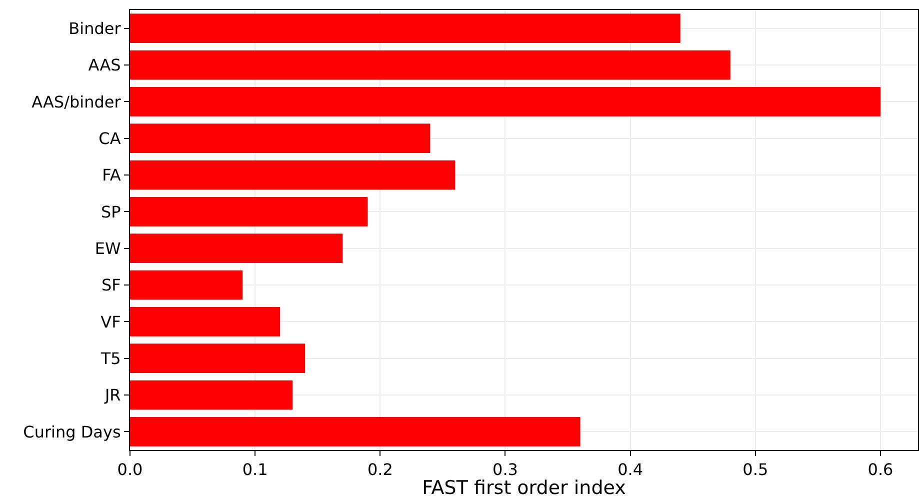 The image size is (919, 499). Describe the element at coordinates (112, 395) in the screenshot. I see `y-tick-label: JR` at that location.